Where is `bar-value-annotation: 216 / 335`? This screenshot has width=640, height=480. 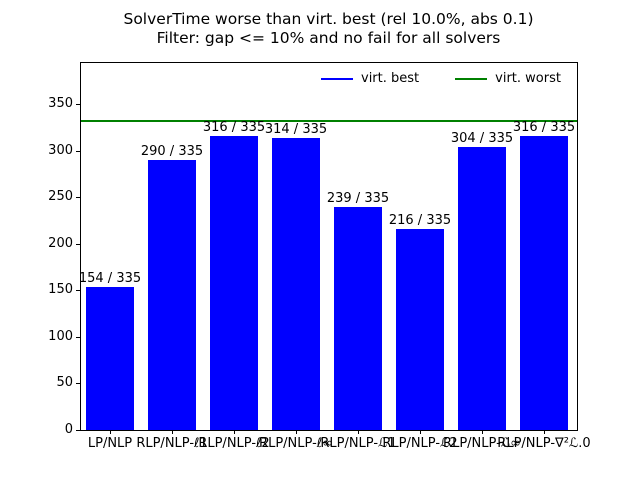
bar-value-annotation: 216 / 335 is located at coordinates (420, 220).